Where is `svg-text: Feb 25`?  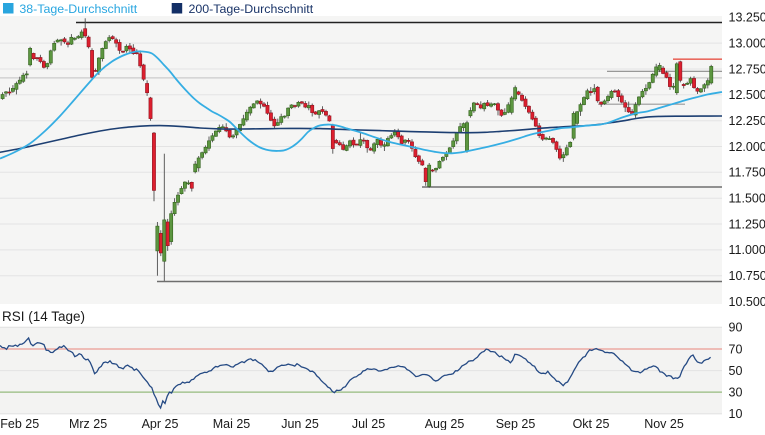 svg-text: Feb 25 is located at coordinates (19, 423).